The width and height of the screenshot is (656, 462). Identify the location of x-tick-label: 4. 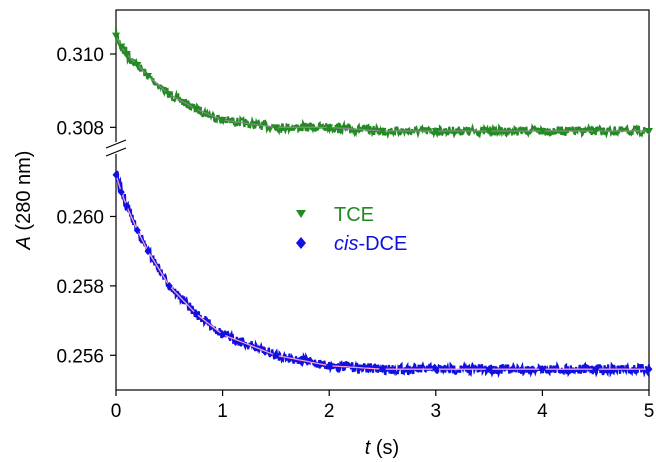
(542, 411).